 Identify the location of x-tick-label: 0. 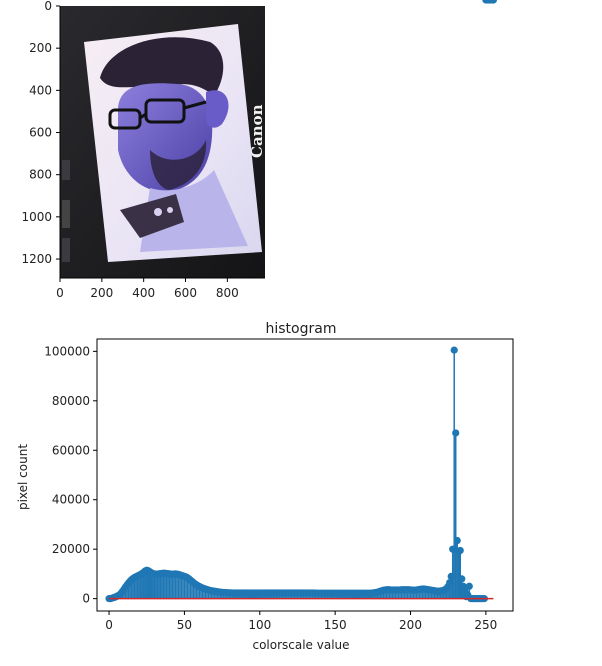
(109, 625).